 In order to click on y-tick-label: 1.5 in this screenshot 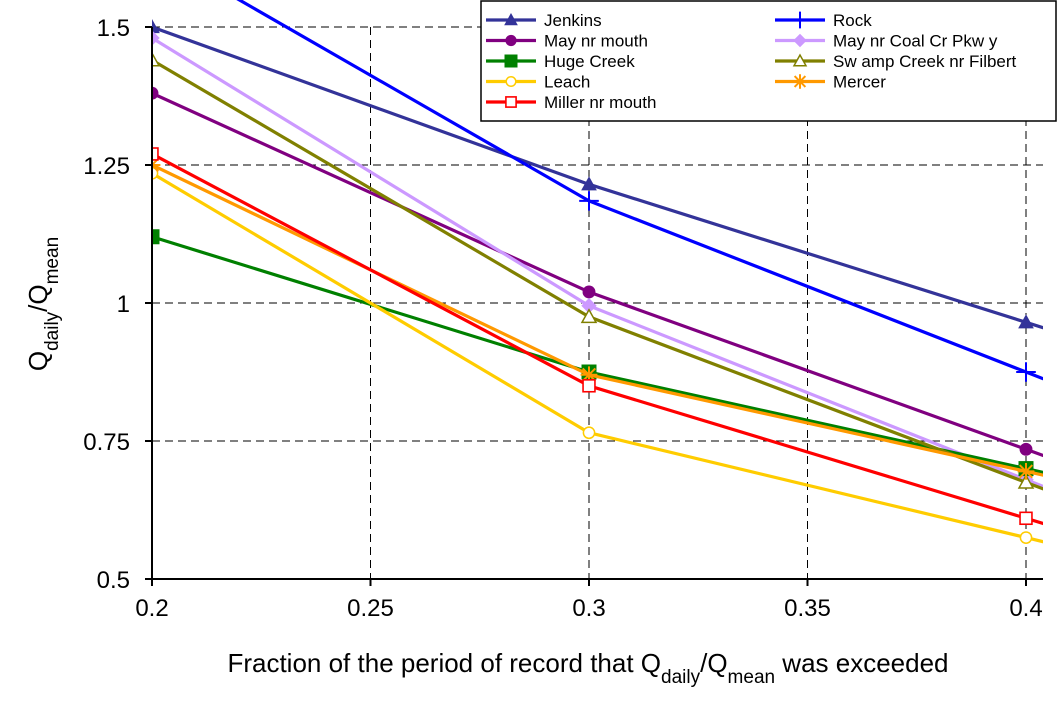, I will do `click(113, 28)`.